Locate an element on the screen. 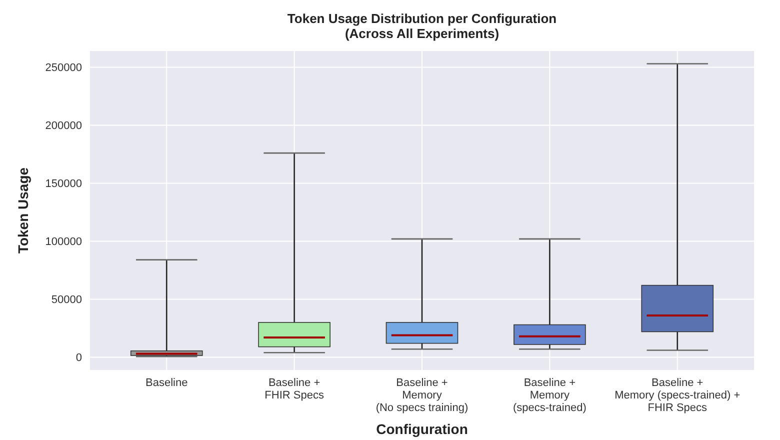 Image resolution: width=780 pixels, height=440 pixels. x-tick-label: Baseline + Memory (specs-trained) is located at coordinates (549, 395).